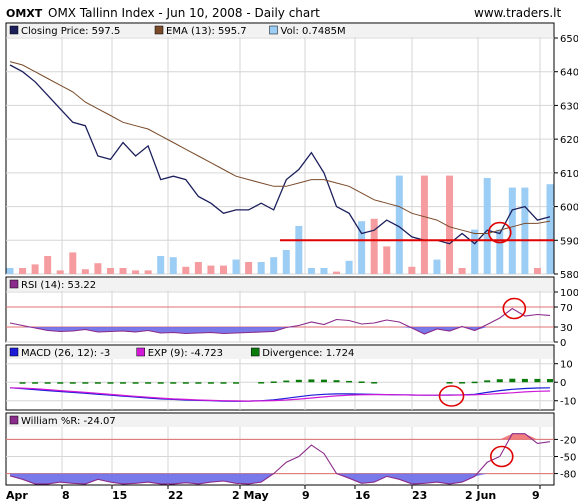 The width and height of the screenshot is (578, 503). Describe the element at coordinates (480, 495) in the screenshot. I see `x-tick-label: 2 Jun` at that location.